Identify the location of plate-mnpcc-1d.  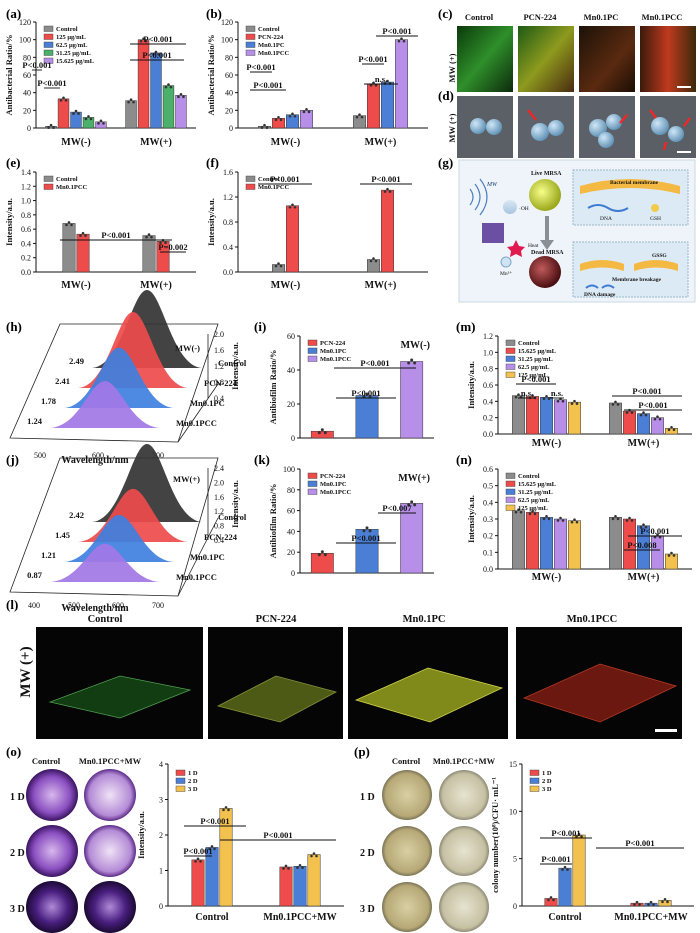
(110, 795).